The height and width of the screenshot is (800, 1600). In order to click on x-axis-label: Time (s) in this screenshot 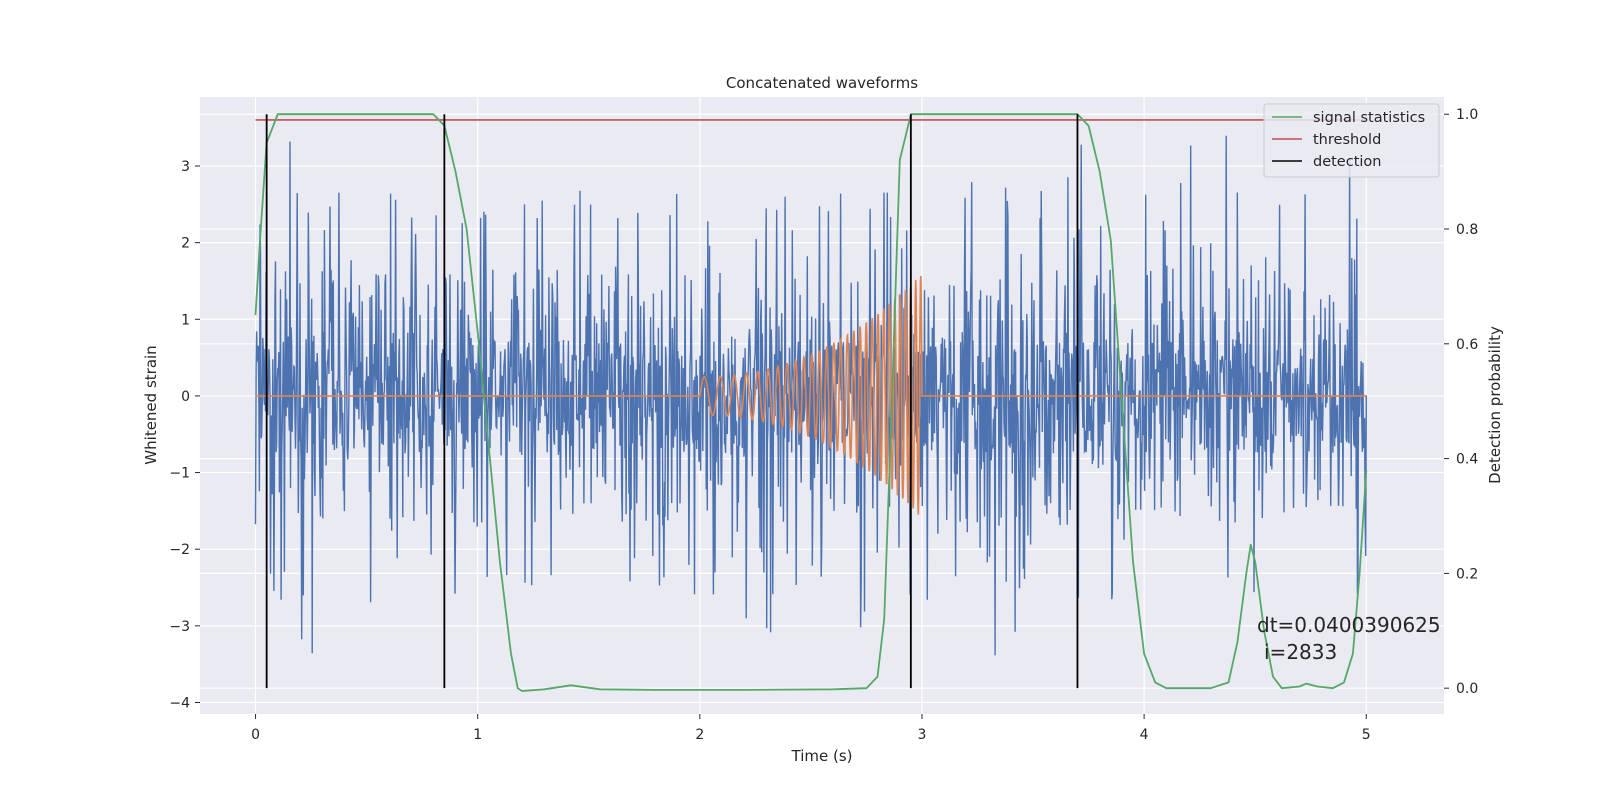, I will do `click(822, 756)`.